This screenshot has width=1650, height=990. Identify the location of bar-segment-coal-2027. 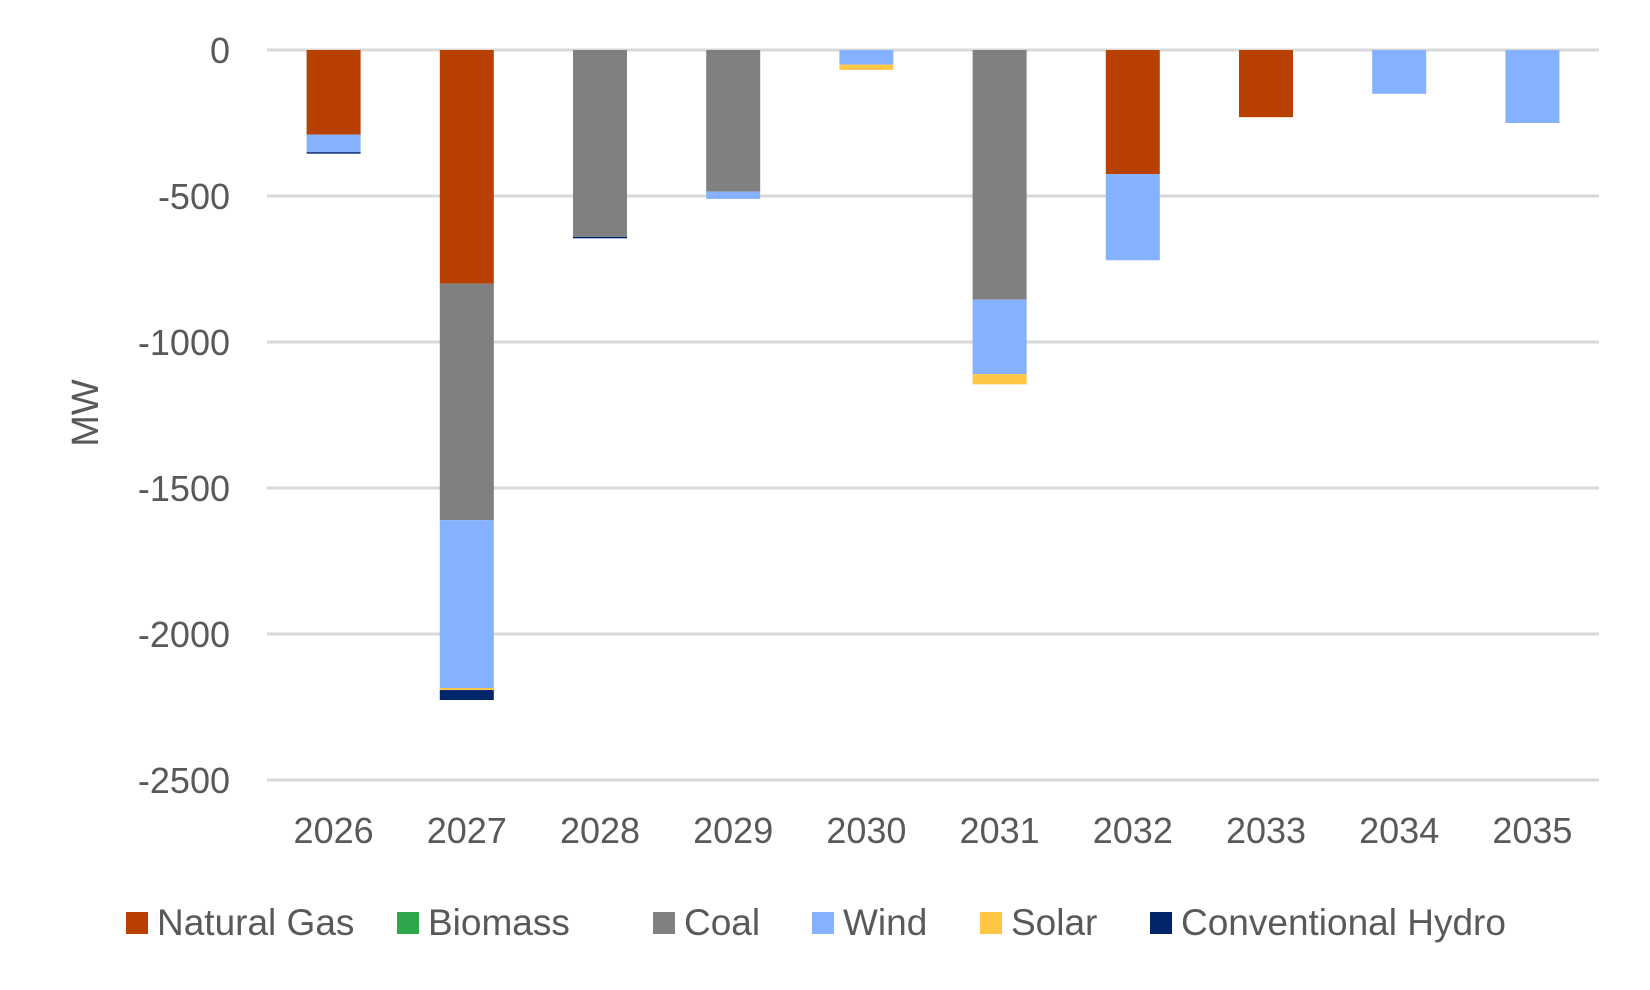
(466, 402).